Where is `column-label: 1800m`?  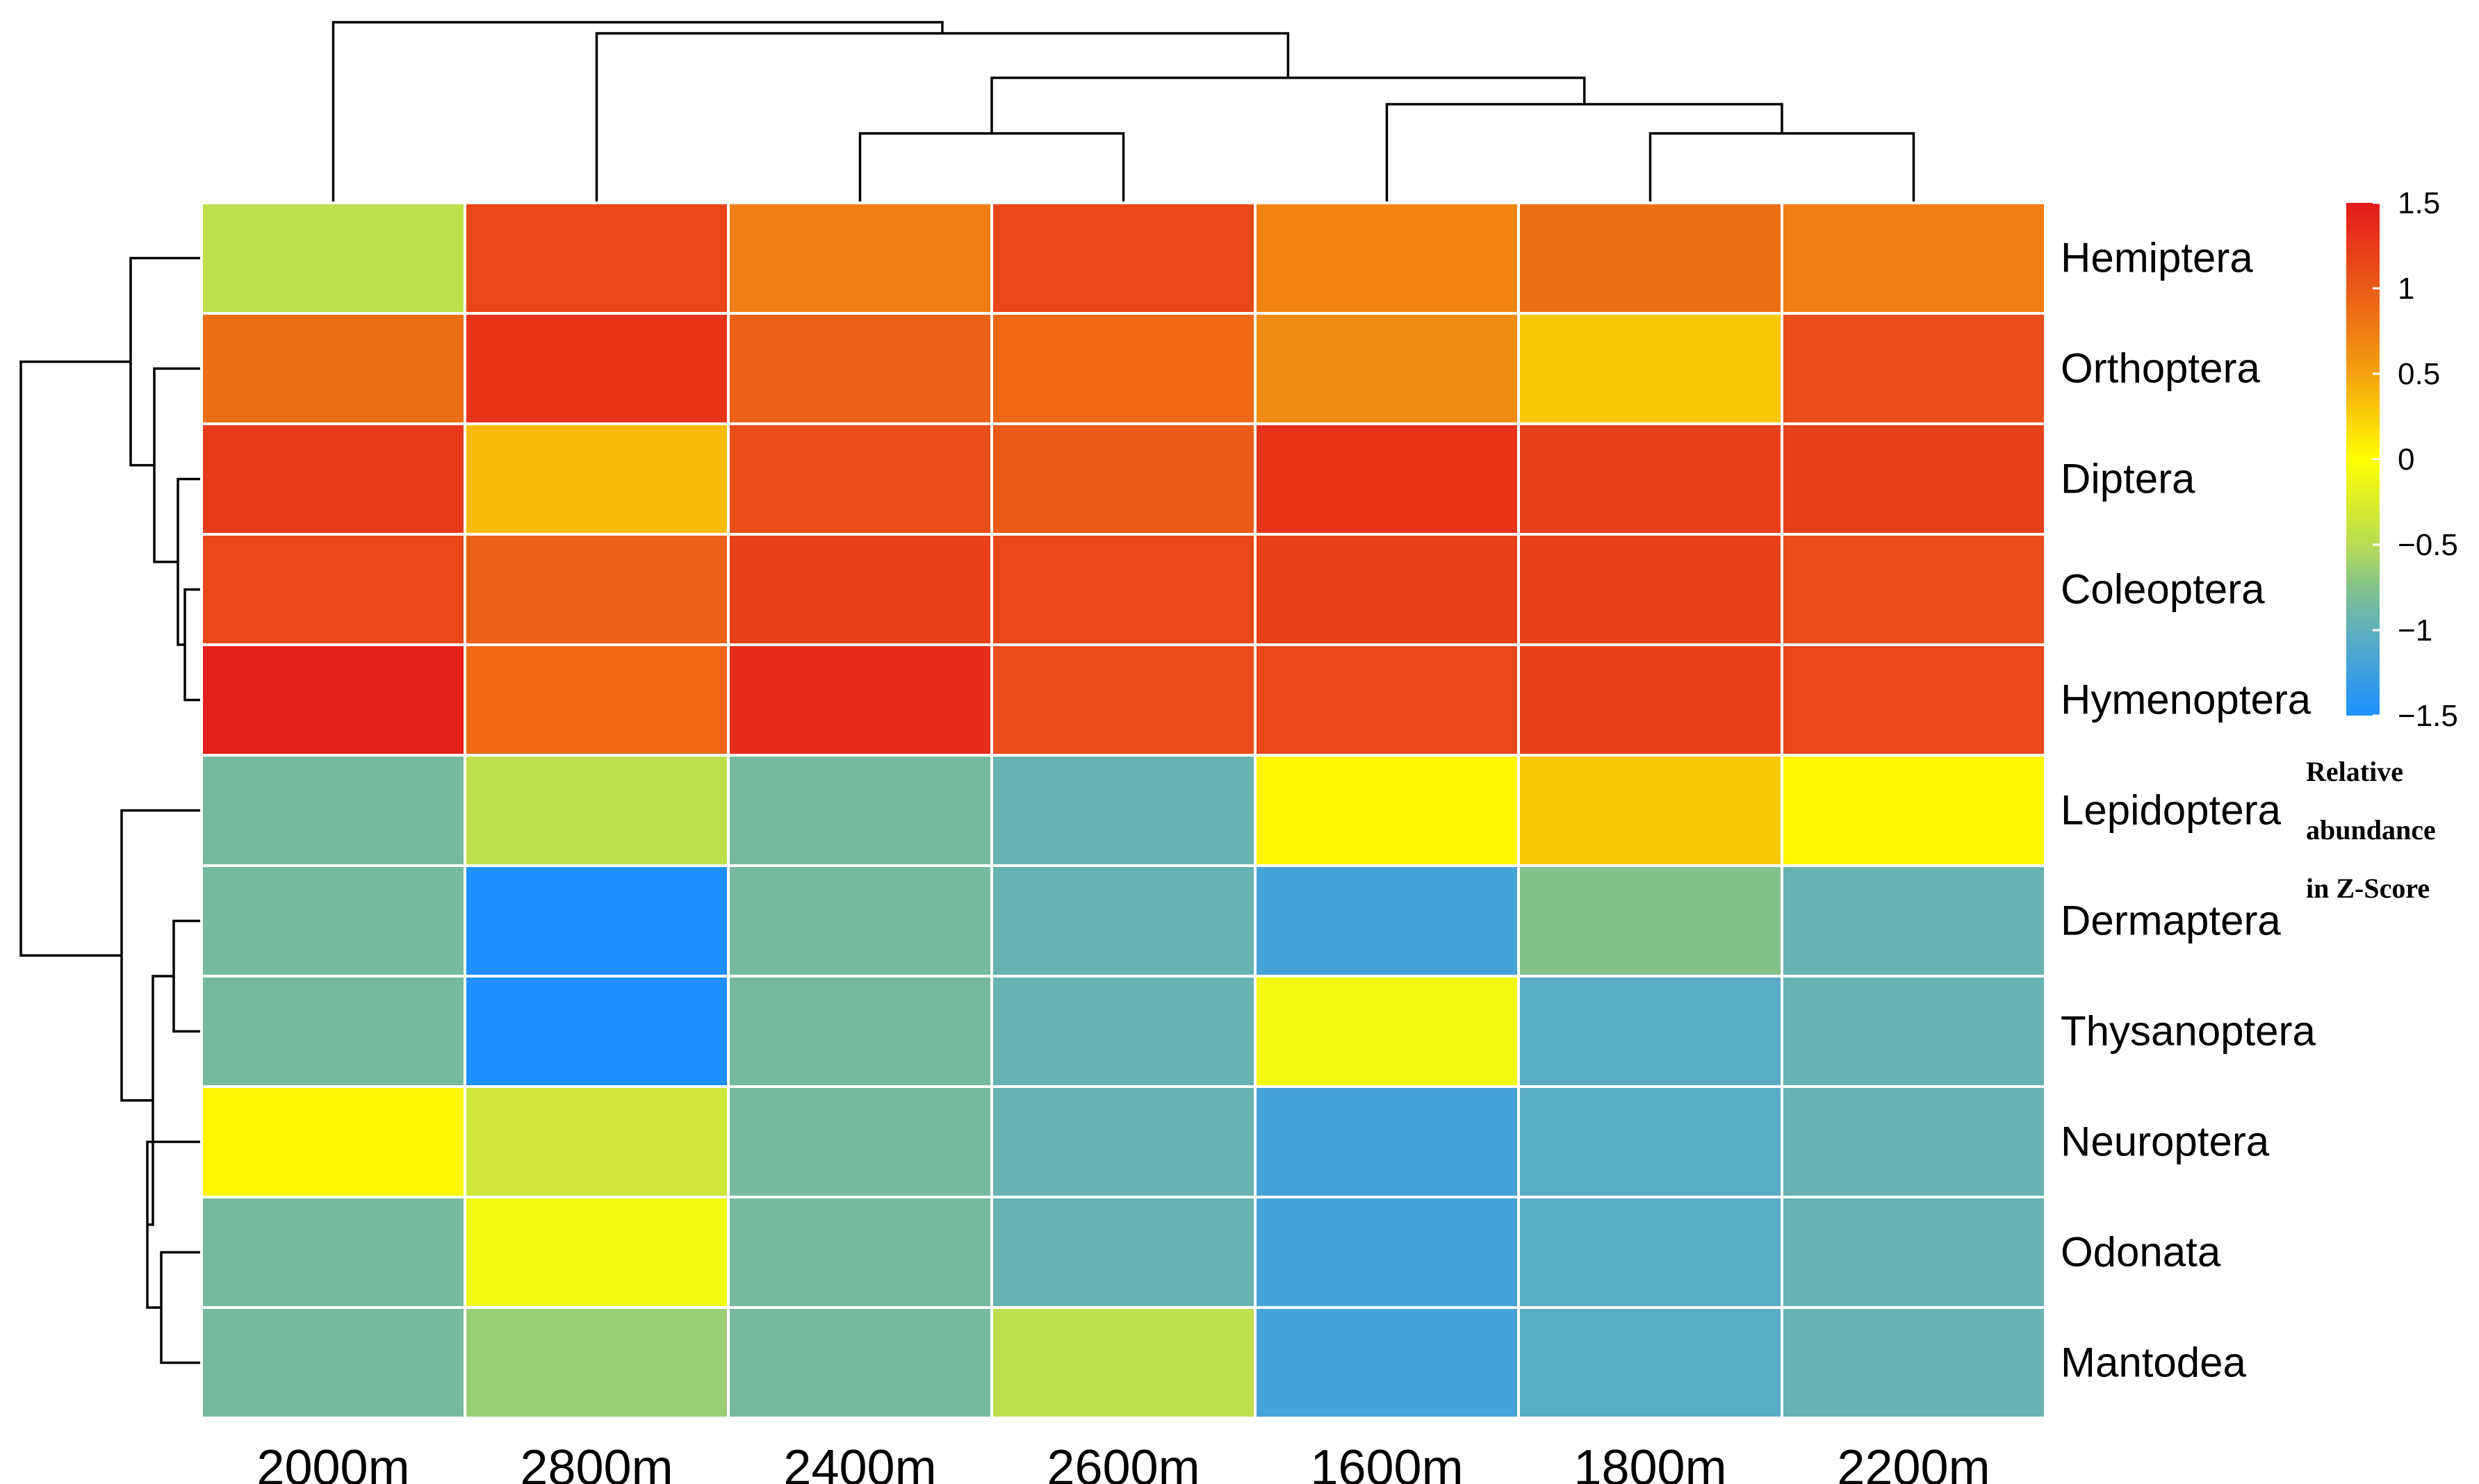 column-label: 1800m is located at coordinates (1649, 1462).